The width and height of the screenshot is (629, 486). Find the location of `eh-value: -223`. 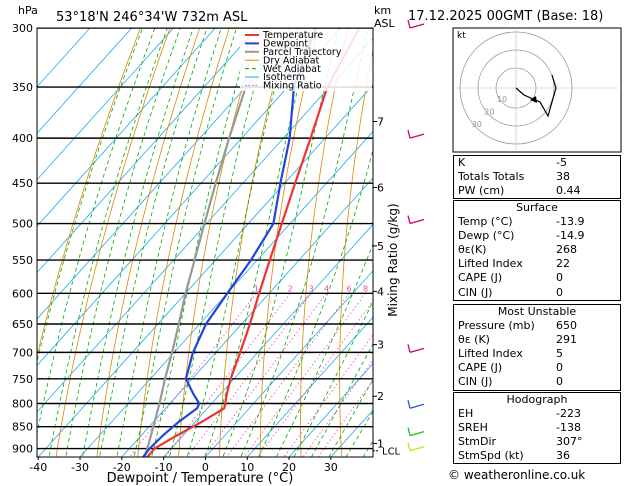

eh-value: -223 is located at coordinates (568, 414).